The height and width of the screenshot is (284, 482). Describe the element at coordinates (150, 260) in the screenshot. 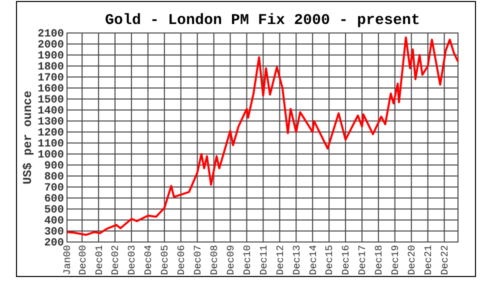

I see `x-tick-label: Dec04` at that location.